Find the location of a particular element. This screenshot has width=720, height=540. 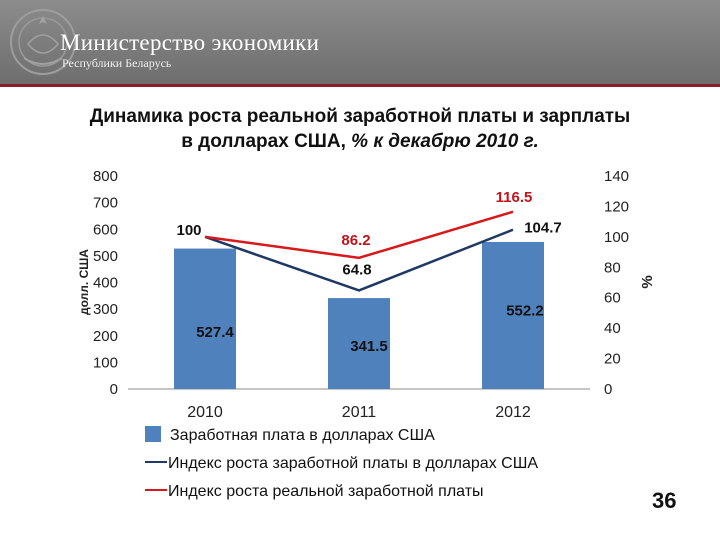

y-tick-label: 200 is located at coordinates (105, 336).